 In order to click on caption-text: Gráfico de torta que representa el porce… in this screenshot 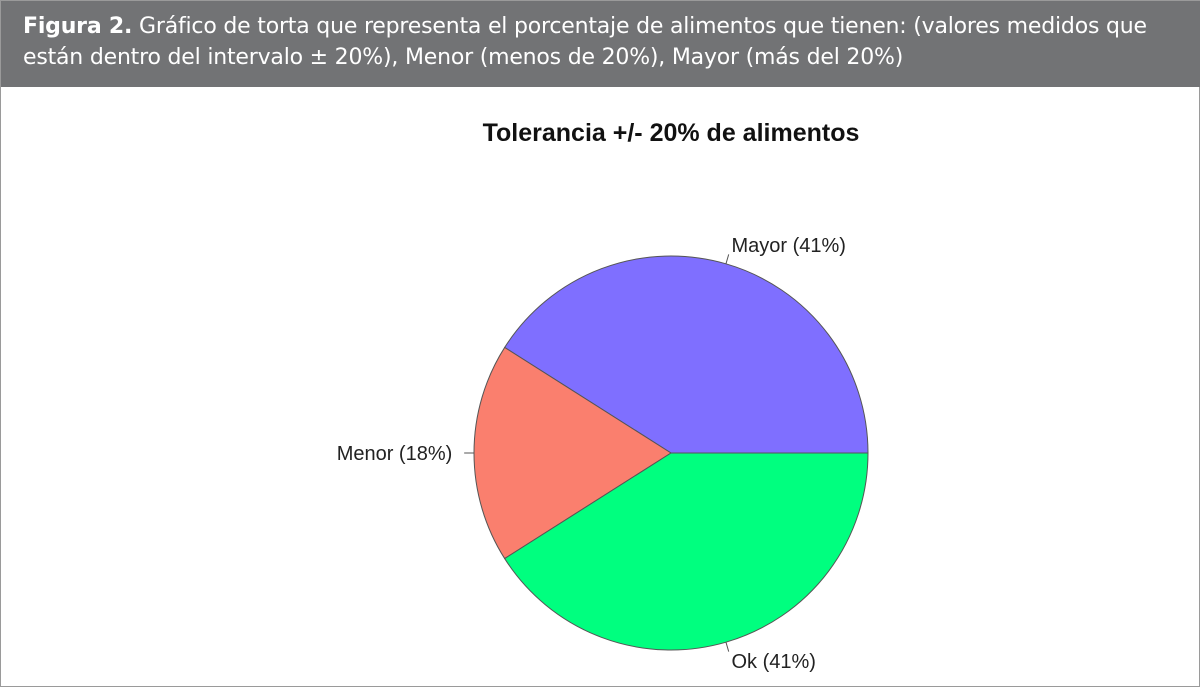, I will do `click(585, 42)`.